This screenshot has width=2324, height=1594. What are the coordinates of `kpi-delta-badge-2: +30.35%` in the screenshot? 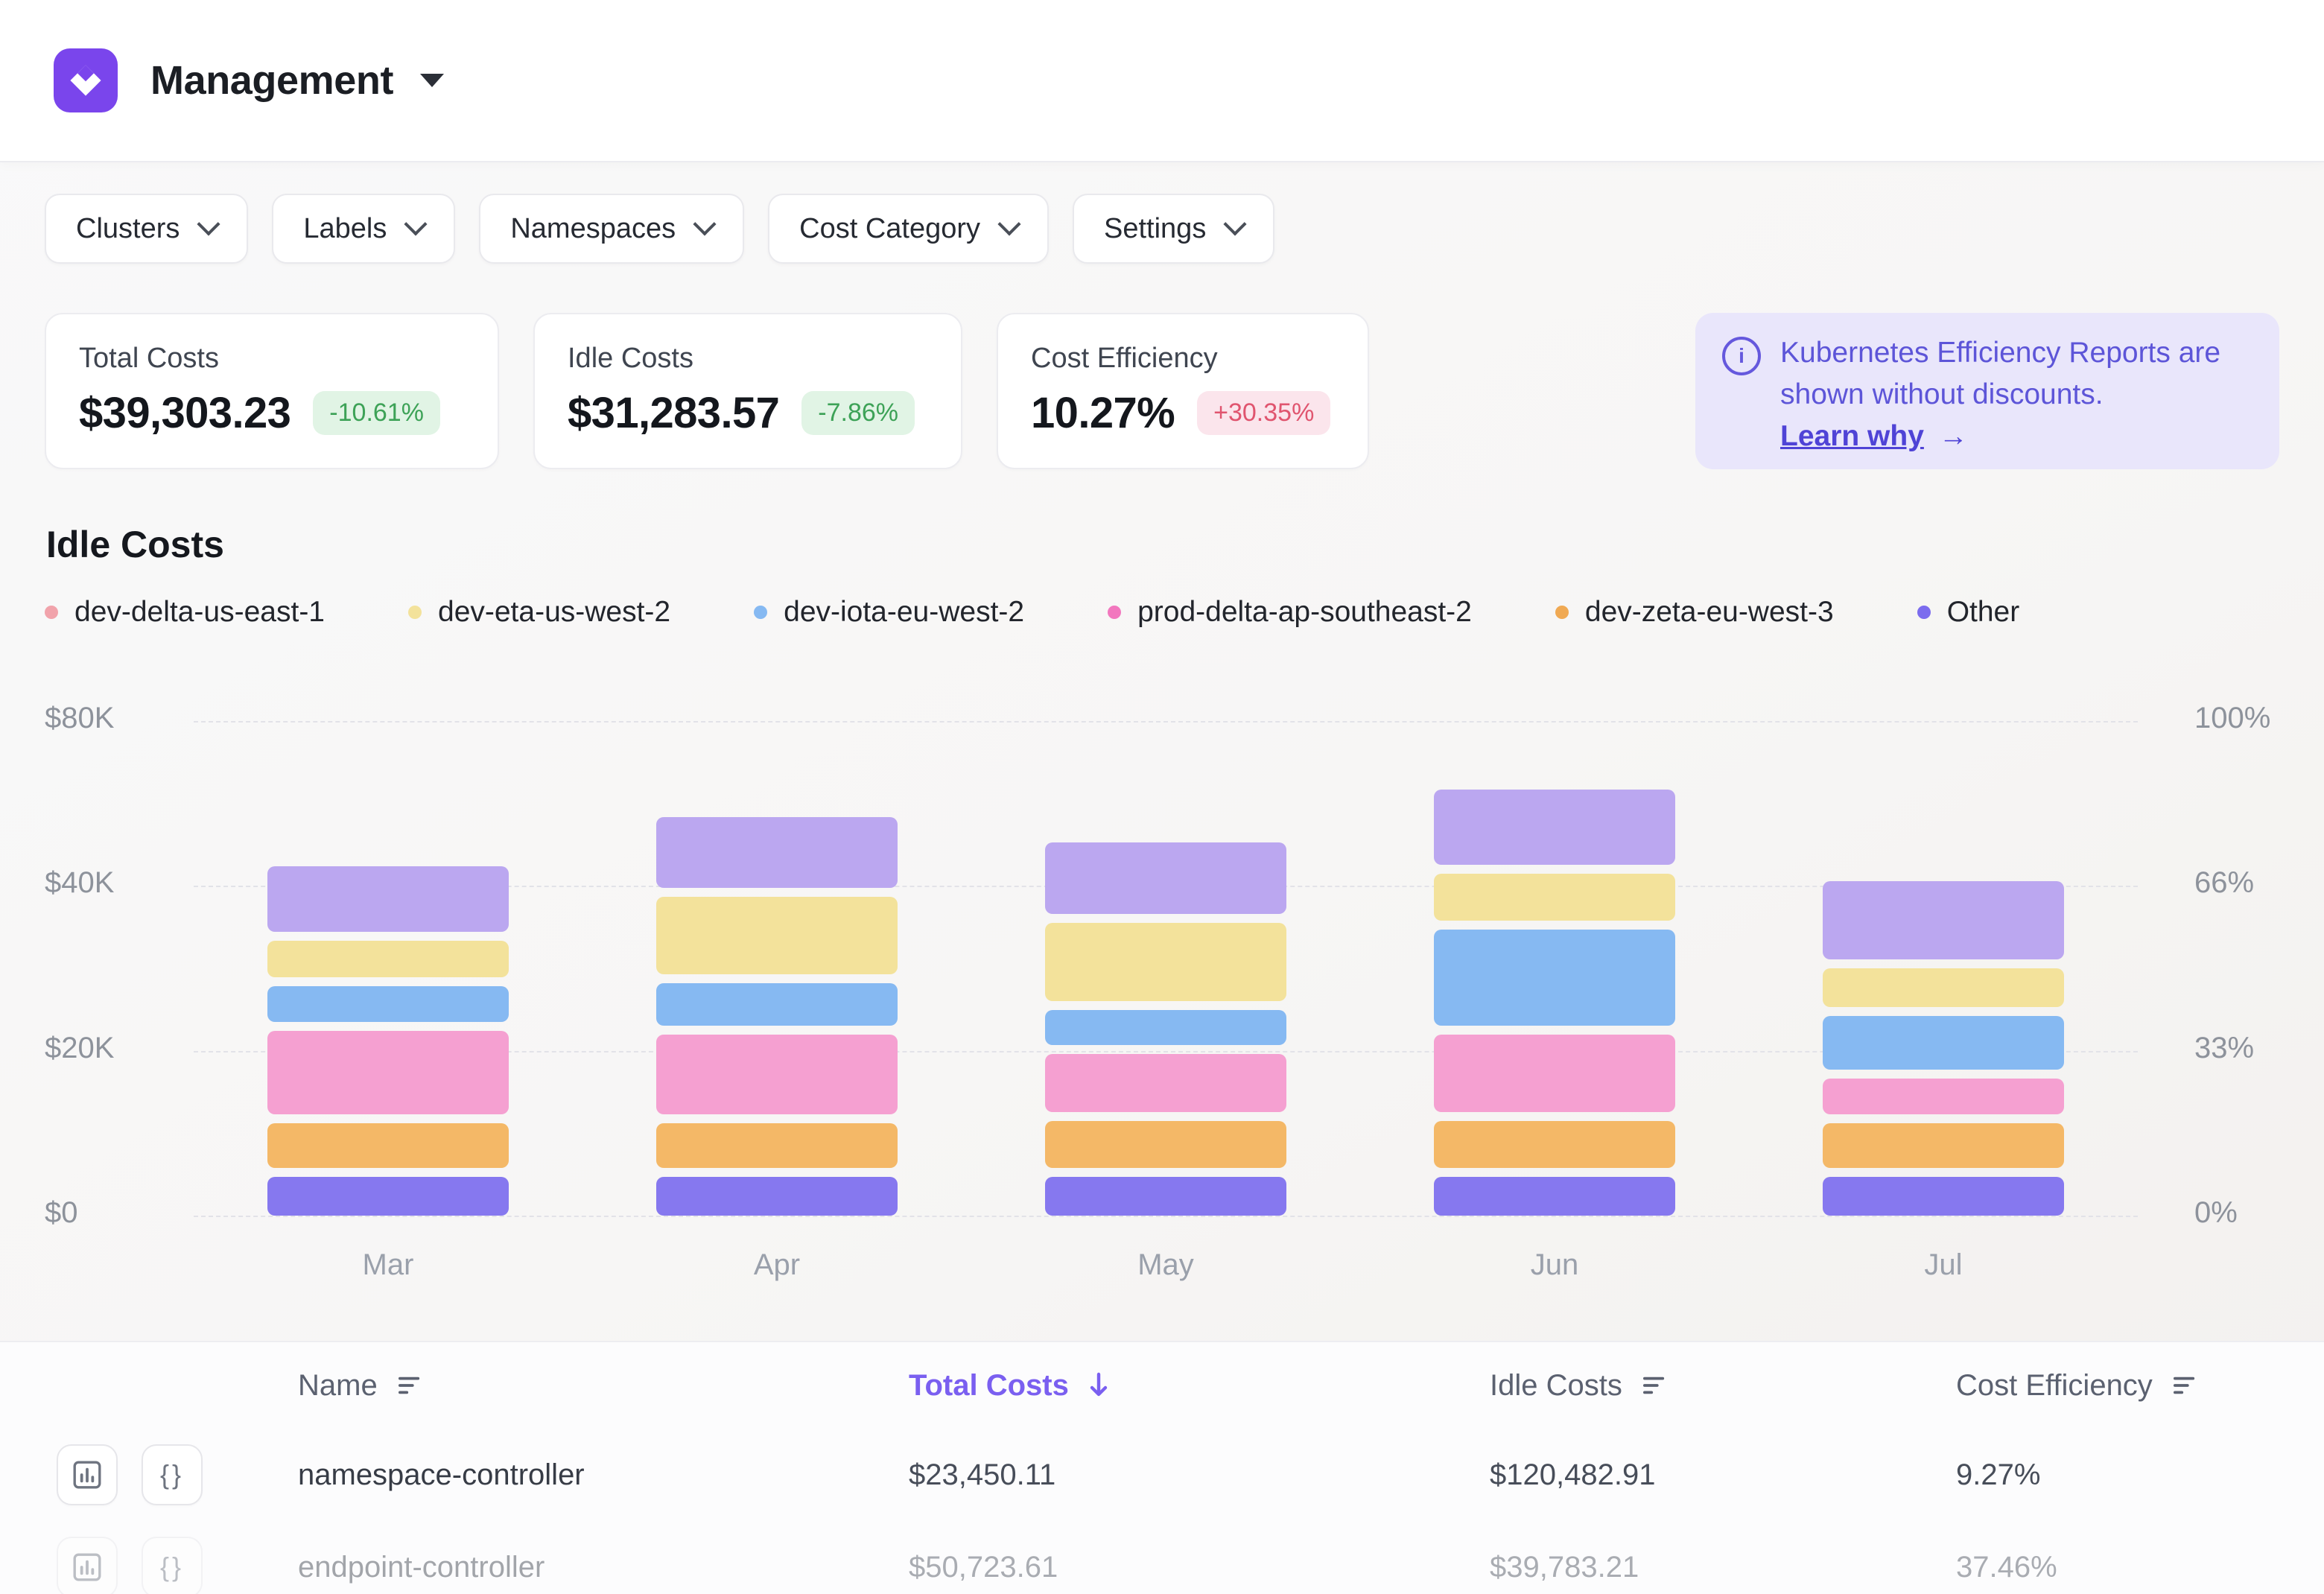 It's located at (1264, 413).